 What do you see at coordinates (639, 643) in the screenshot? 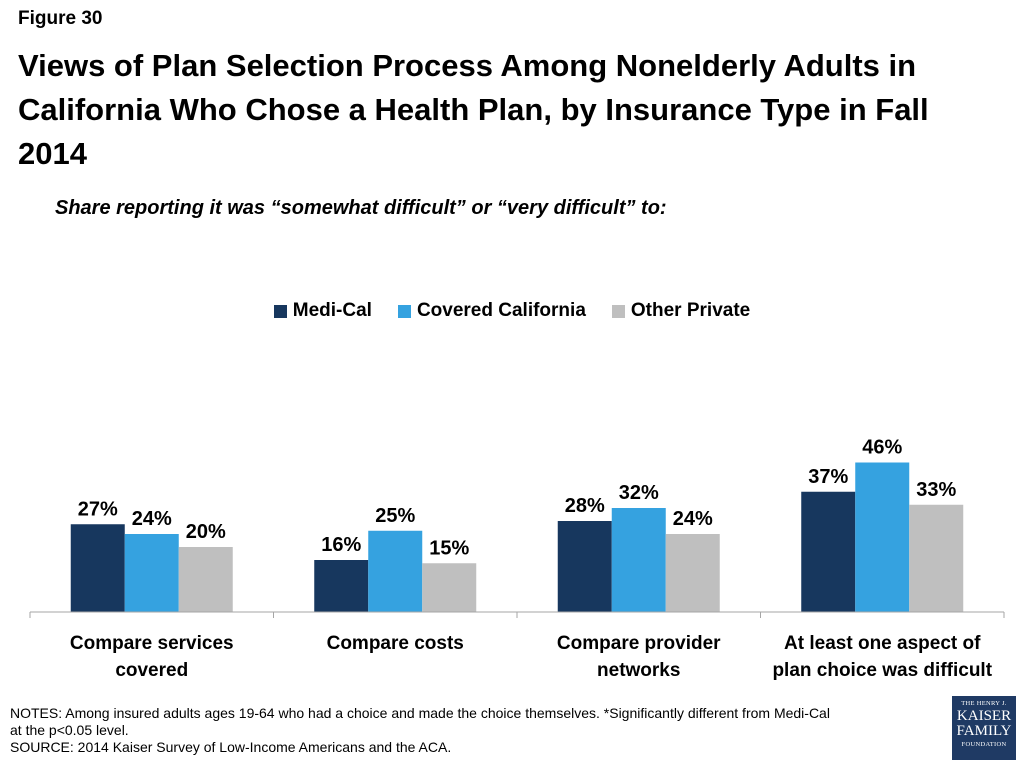
I see `category-label-3-line-1: Compare provider` at bounding box center [639, 643].